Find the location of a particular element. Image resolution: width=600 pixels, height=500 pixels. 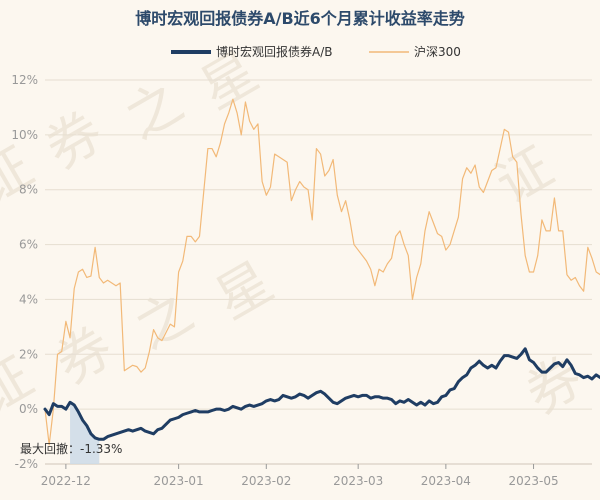

x-tick-label: 2023-04 is located at coordinates (446, 481).